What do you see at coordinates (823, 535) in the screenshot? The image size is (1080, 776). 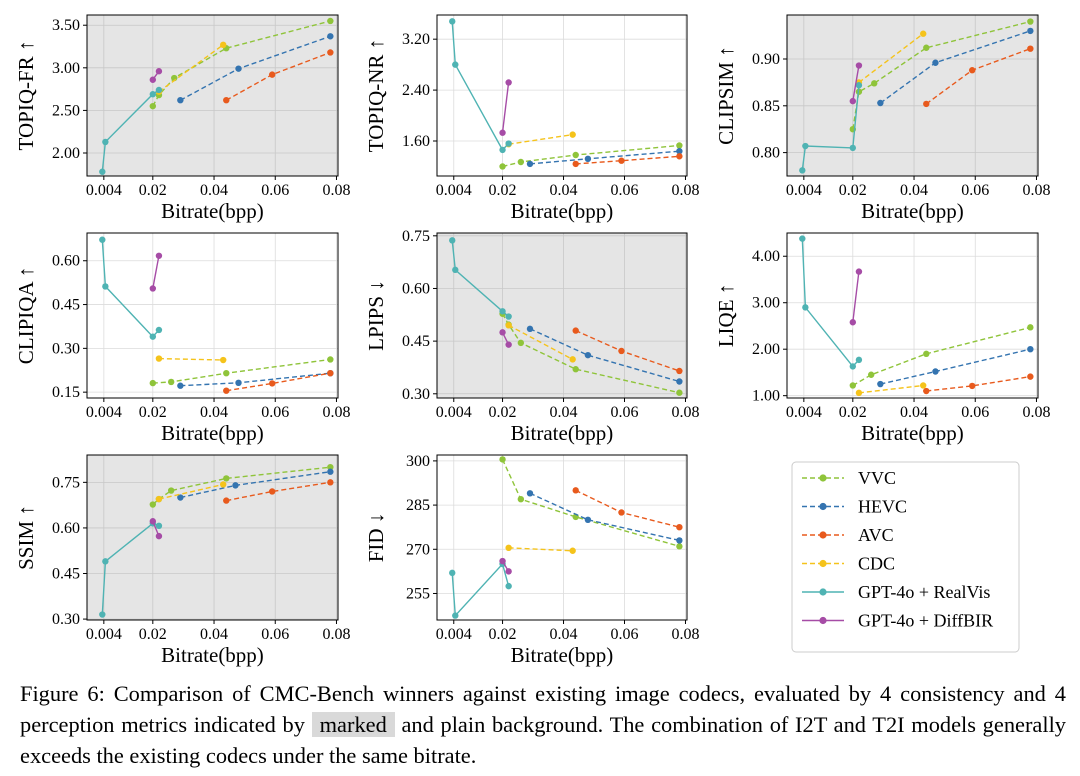 I see `legend-marker-avc` at bounding box center [823, 535].